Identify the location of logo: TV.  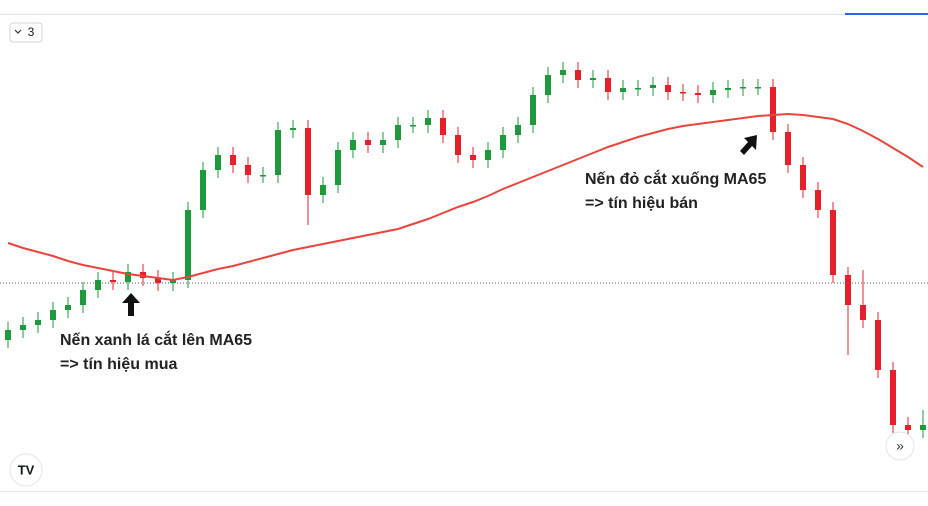
(26, 469).